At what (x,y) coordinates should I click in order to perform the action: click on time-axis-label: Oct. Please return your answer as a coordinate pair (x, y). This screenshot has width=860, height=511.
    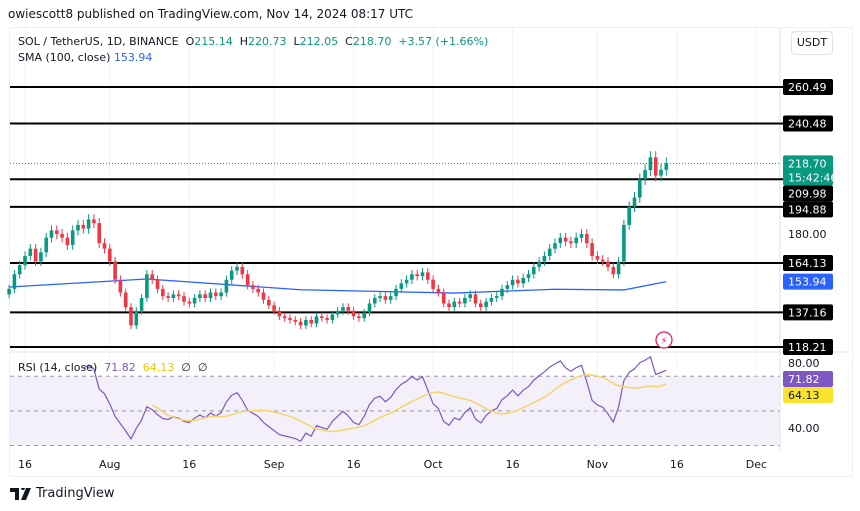
    Looking at the image, I should click on (434, 464).